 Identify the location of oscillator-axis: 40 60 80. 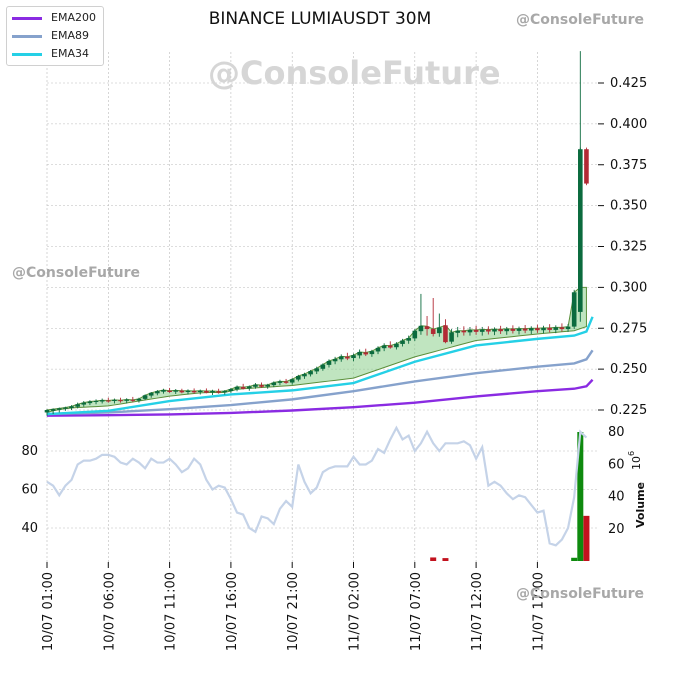
(29, 490).